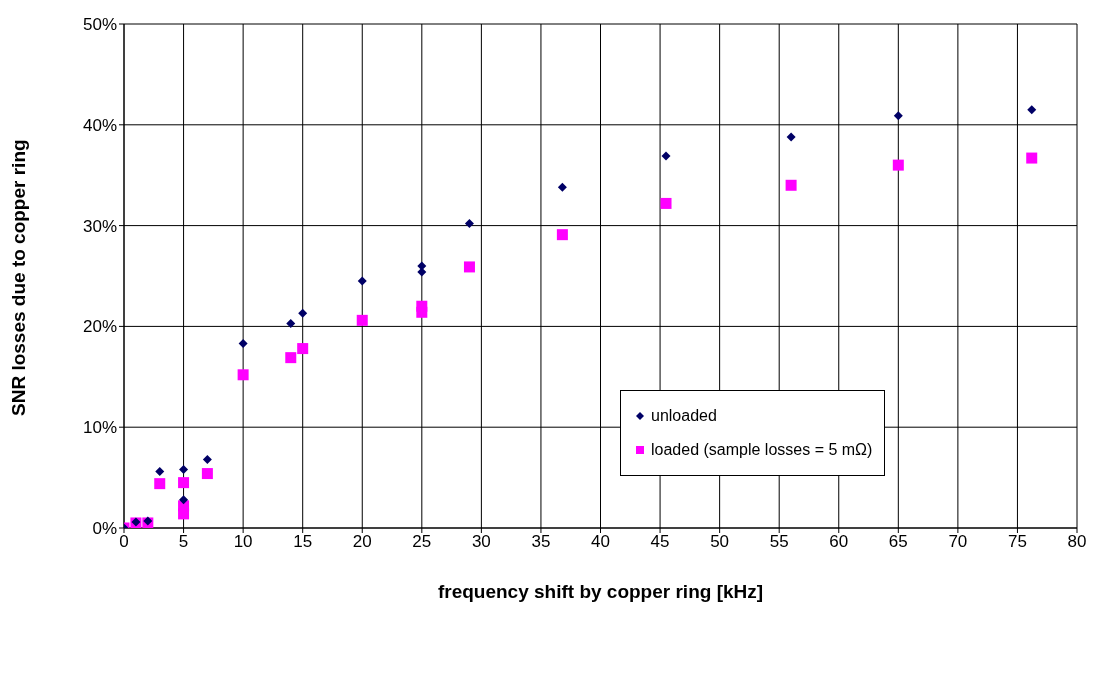 The image size is (1101, 693). I want to click on x-tick-label: 60, so click(839, 542).